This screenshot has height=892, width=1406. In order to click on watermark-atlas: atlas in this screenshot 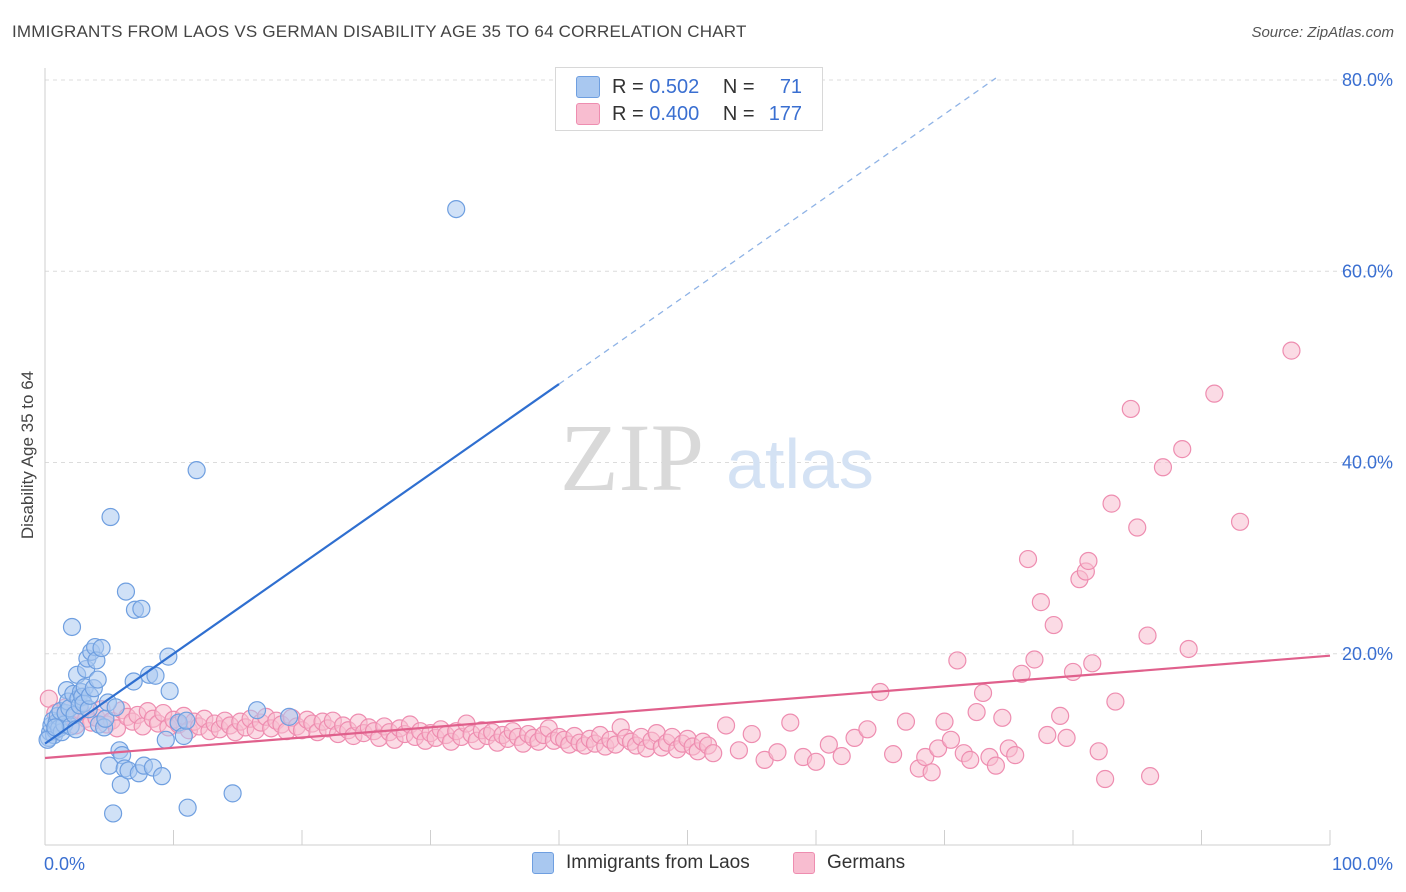, I will do `click(800, 464)`.